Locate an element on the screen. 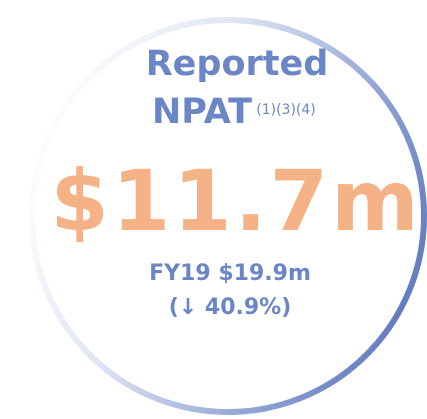 This screenshot has height=419, width=427. title-line1: Reported is located at coordinates (237, 64).